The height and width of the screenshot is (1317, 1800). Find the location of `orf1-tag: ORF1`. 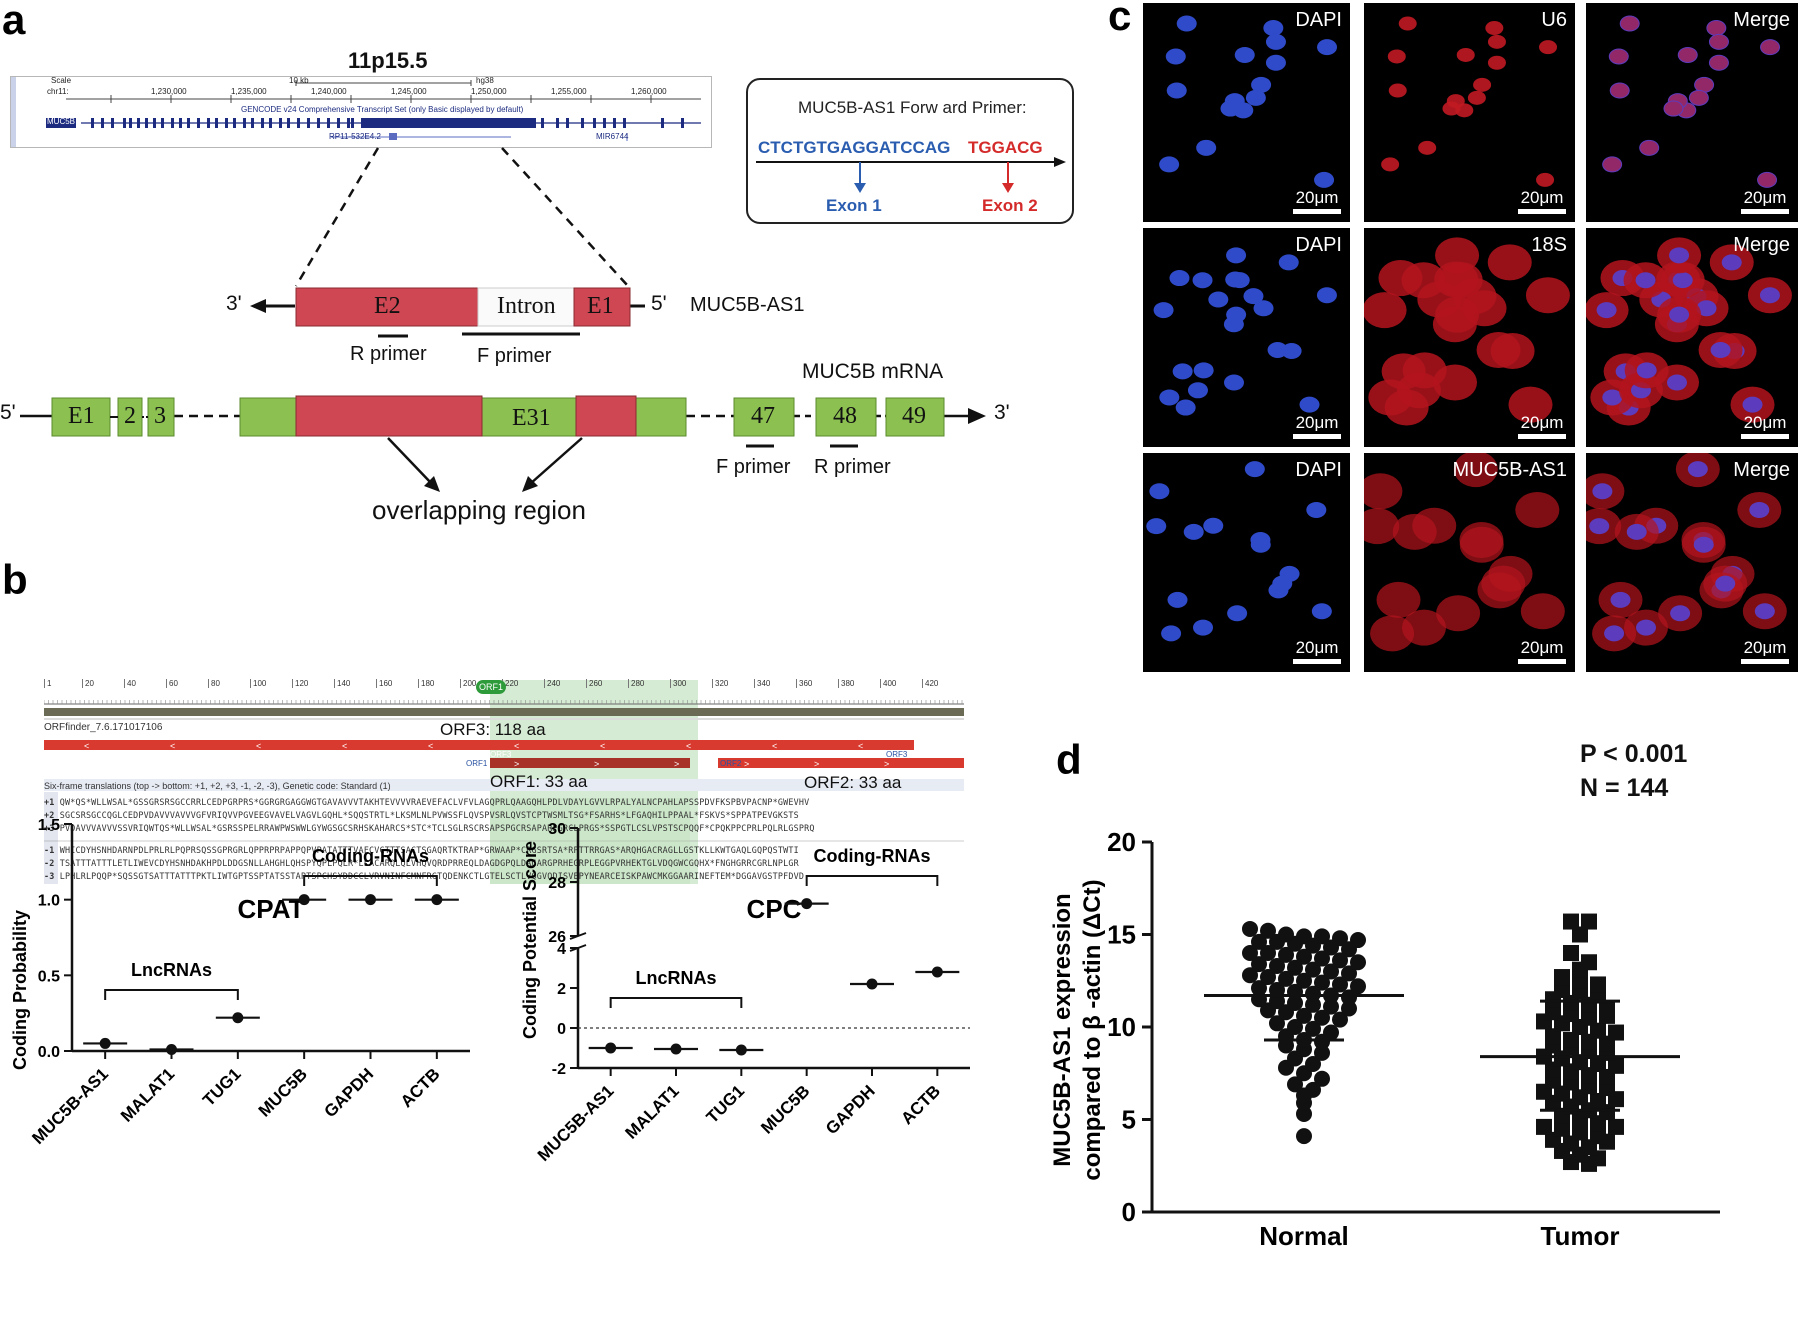

orf1-tag: ORF1 is located at coordinates (477, 763).